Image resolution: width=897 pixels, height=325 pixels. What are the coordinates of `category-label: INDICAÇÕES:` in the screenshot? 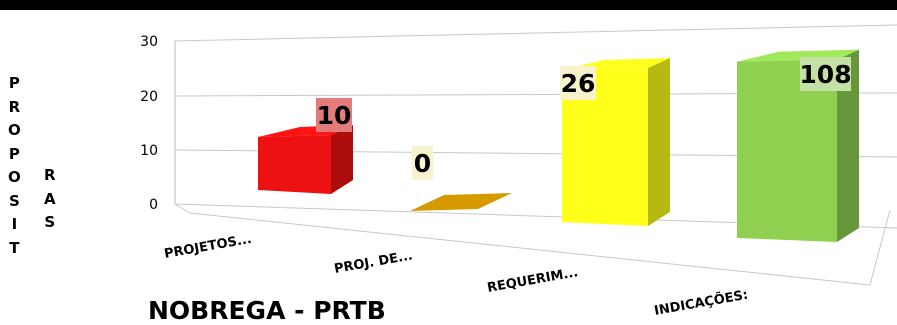 It's located at (701, 303).